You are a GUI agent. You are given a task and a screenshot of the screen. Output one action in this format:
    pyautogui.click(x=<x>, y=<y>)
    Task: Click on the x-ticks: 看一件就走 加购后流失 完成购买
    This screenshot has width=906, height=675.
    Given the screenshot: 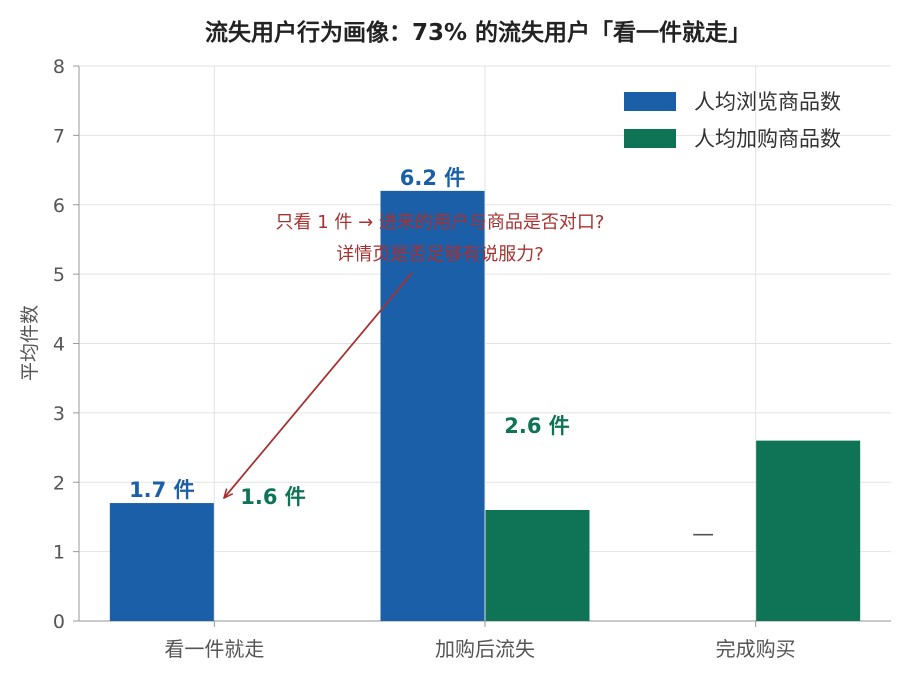 What is the action you would take?
    pyautogui.click(x=480, y=641)
    